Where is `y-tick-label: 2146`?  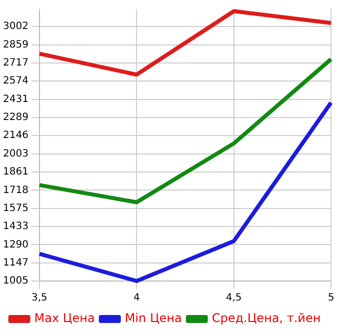
y-tick-label: 2146 is located at coordinates (15, 136).